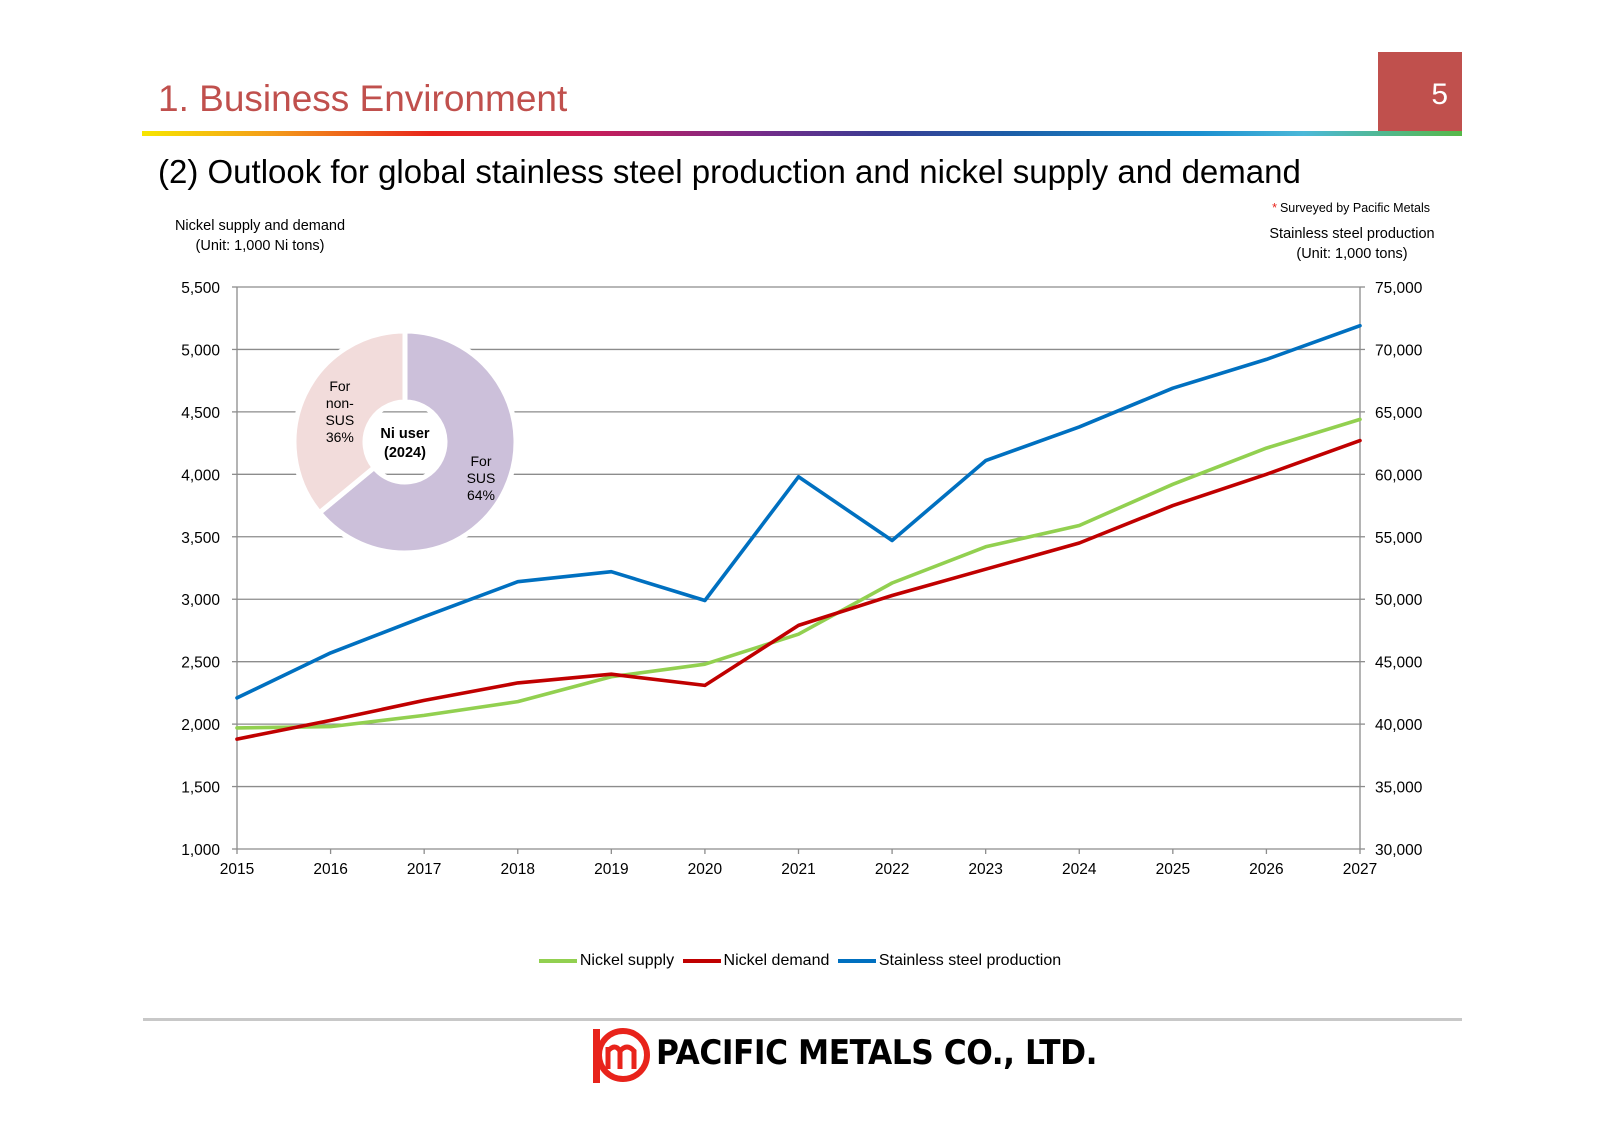  I want to click on legend-label-nickel-supply: Nickel supply, so click(627, 960).